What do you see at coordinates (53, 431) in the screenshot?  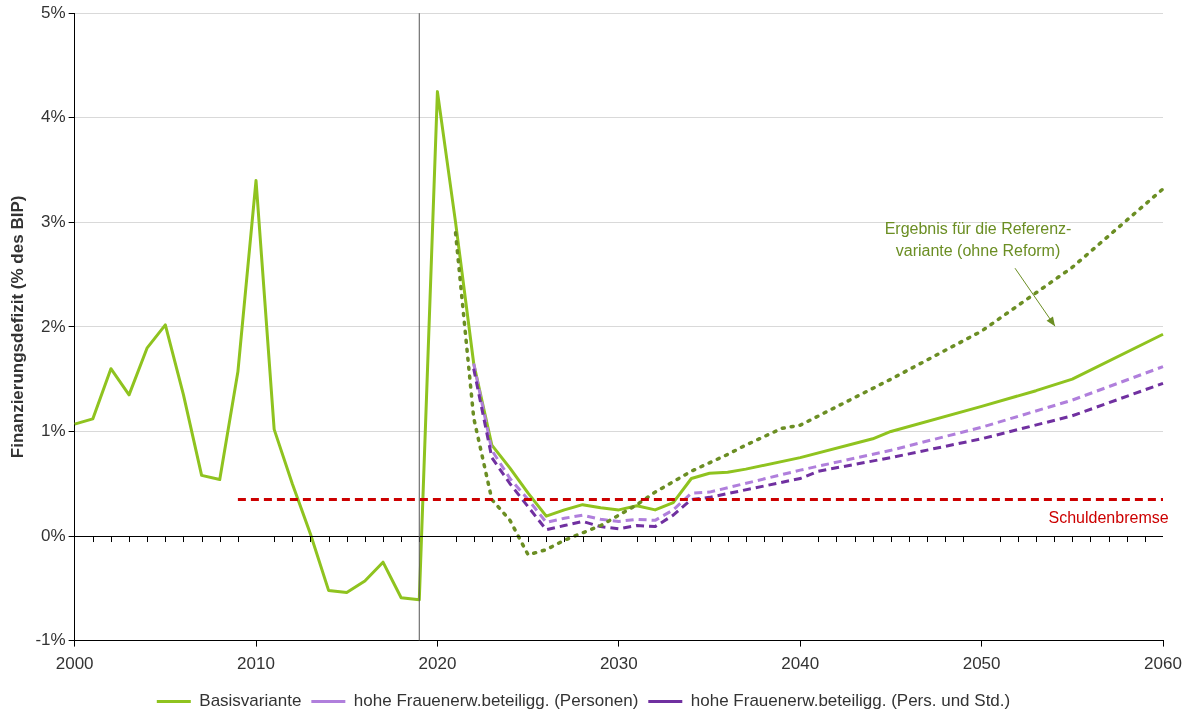 I see `y-tick-label: 1%` at bounding box center [53, 431].